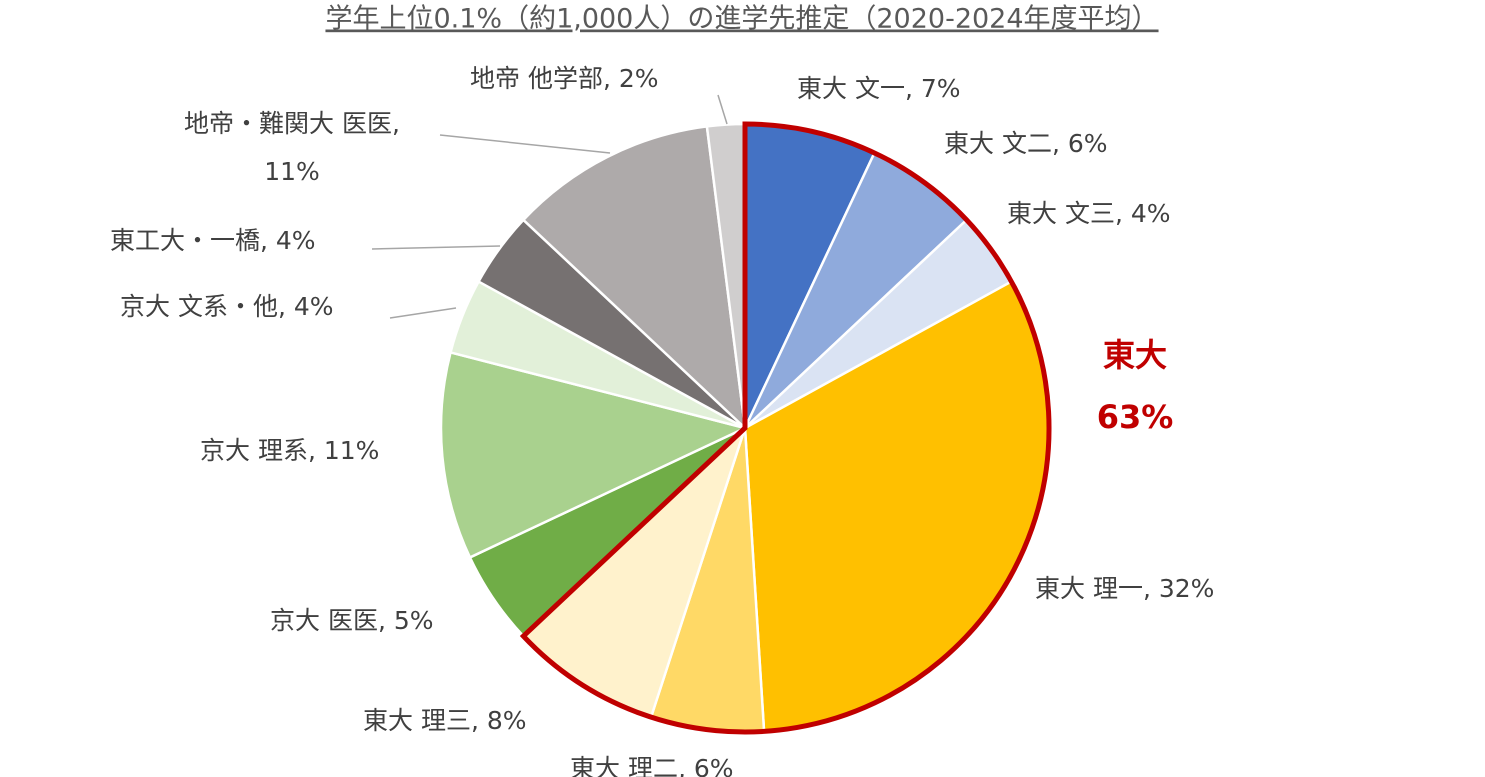  Describe the element at coordinates (652, 765) in the screenshot. I see `data-label: 東大 理二, 6%` at that location.